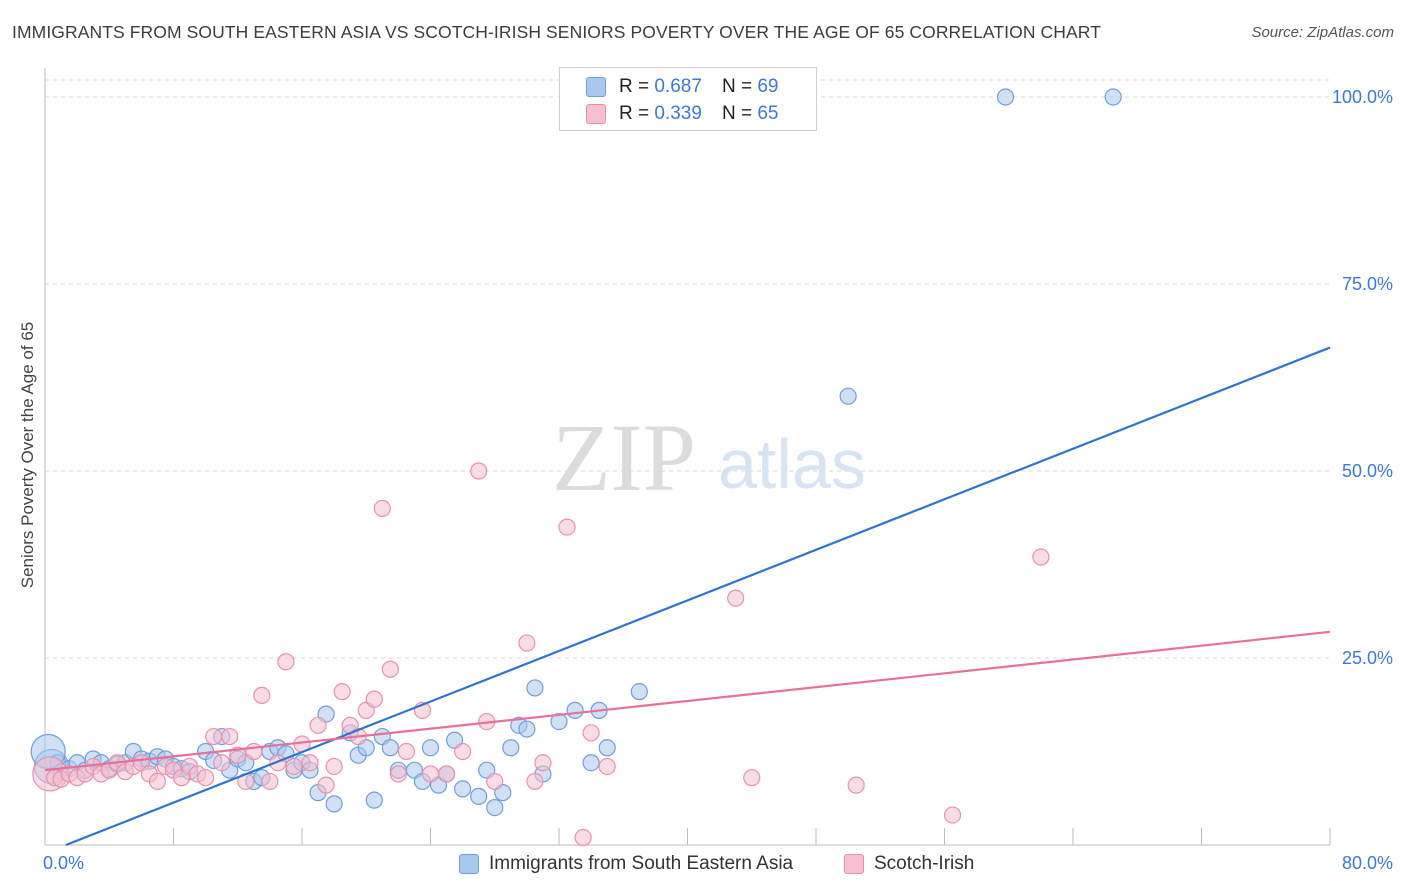 The image size is (1406, 892). I want to click on series-legend-pink: Scotch-Irish, so click(909, 864).